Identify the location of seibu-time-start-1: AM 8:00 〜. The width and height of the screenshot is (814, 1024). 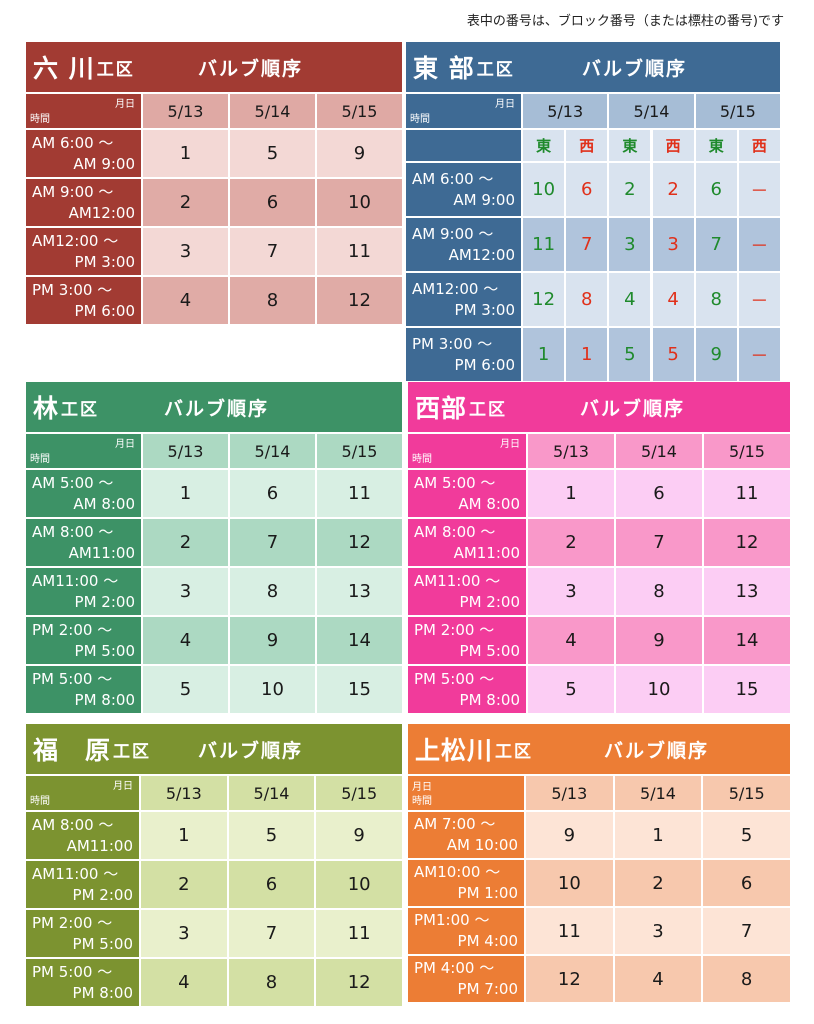
(455, 531).